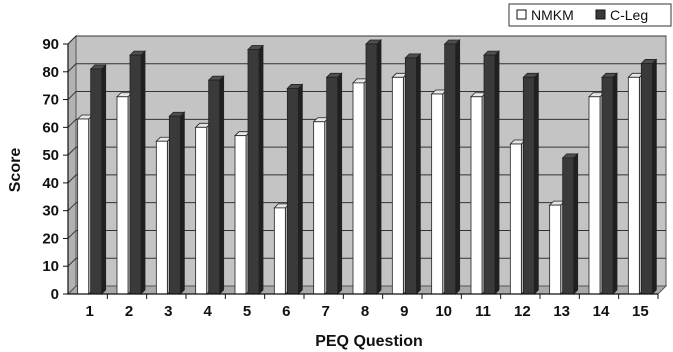 The height and width of the screenshot is (352, 673). What do you see at coordinates (372, 307) in the screenshot?
I see `x-tick-labels: 1 2 3 4 5 6 7 8 9 10 11 12 13 14 15` at bounding box center [372, 307].